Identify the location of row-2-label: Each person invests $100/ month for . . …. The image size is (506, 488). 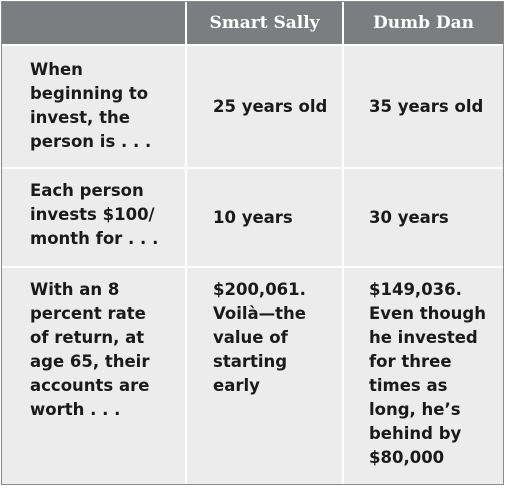
(94, 214).